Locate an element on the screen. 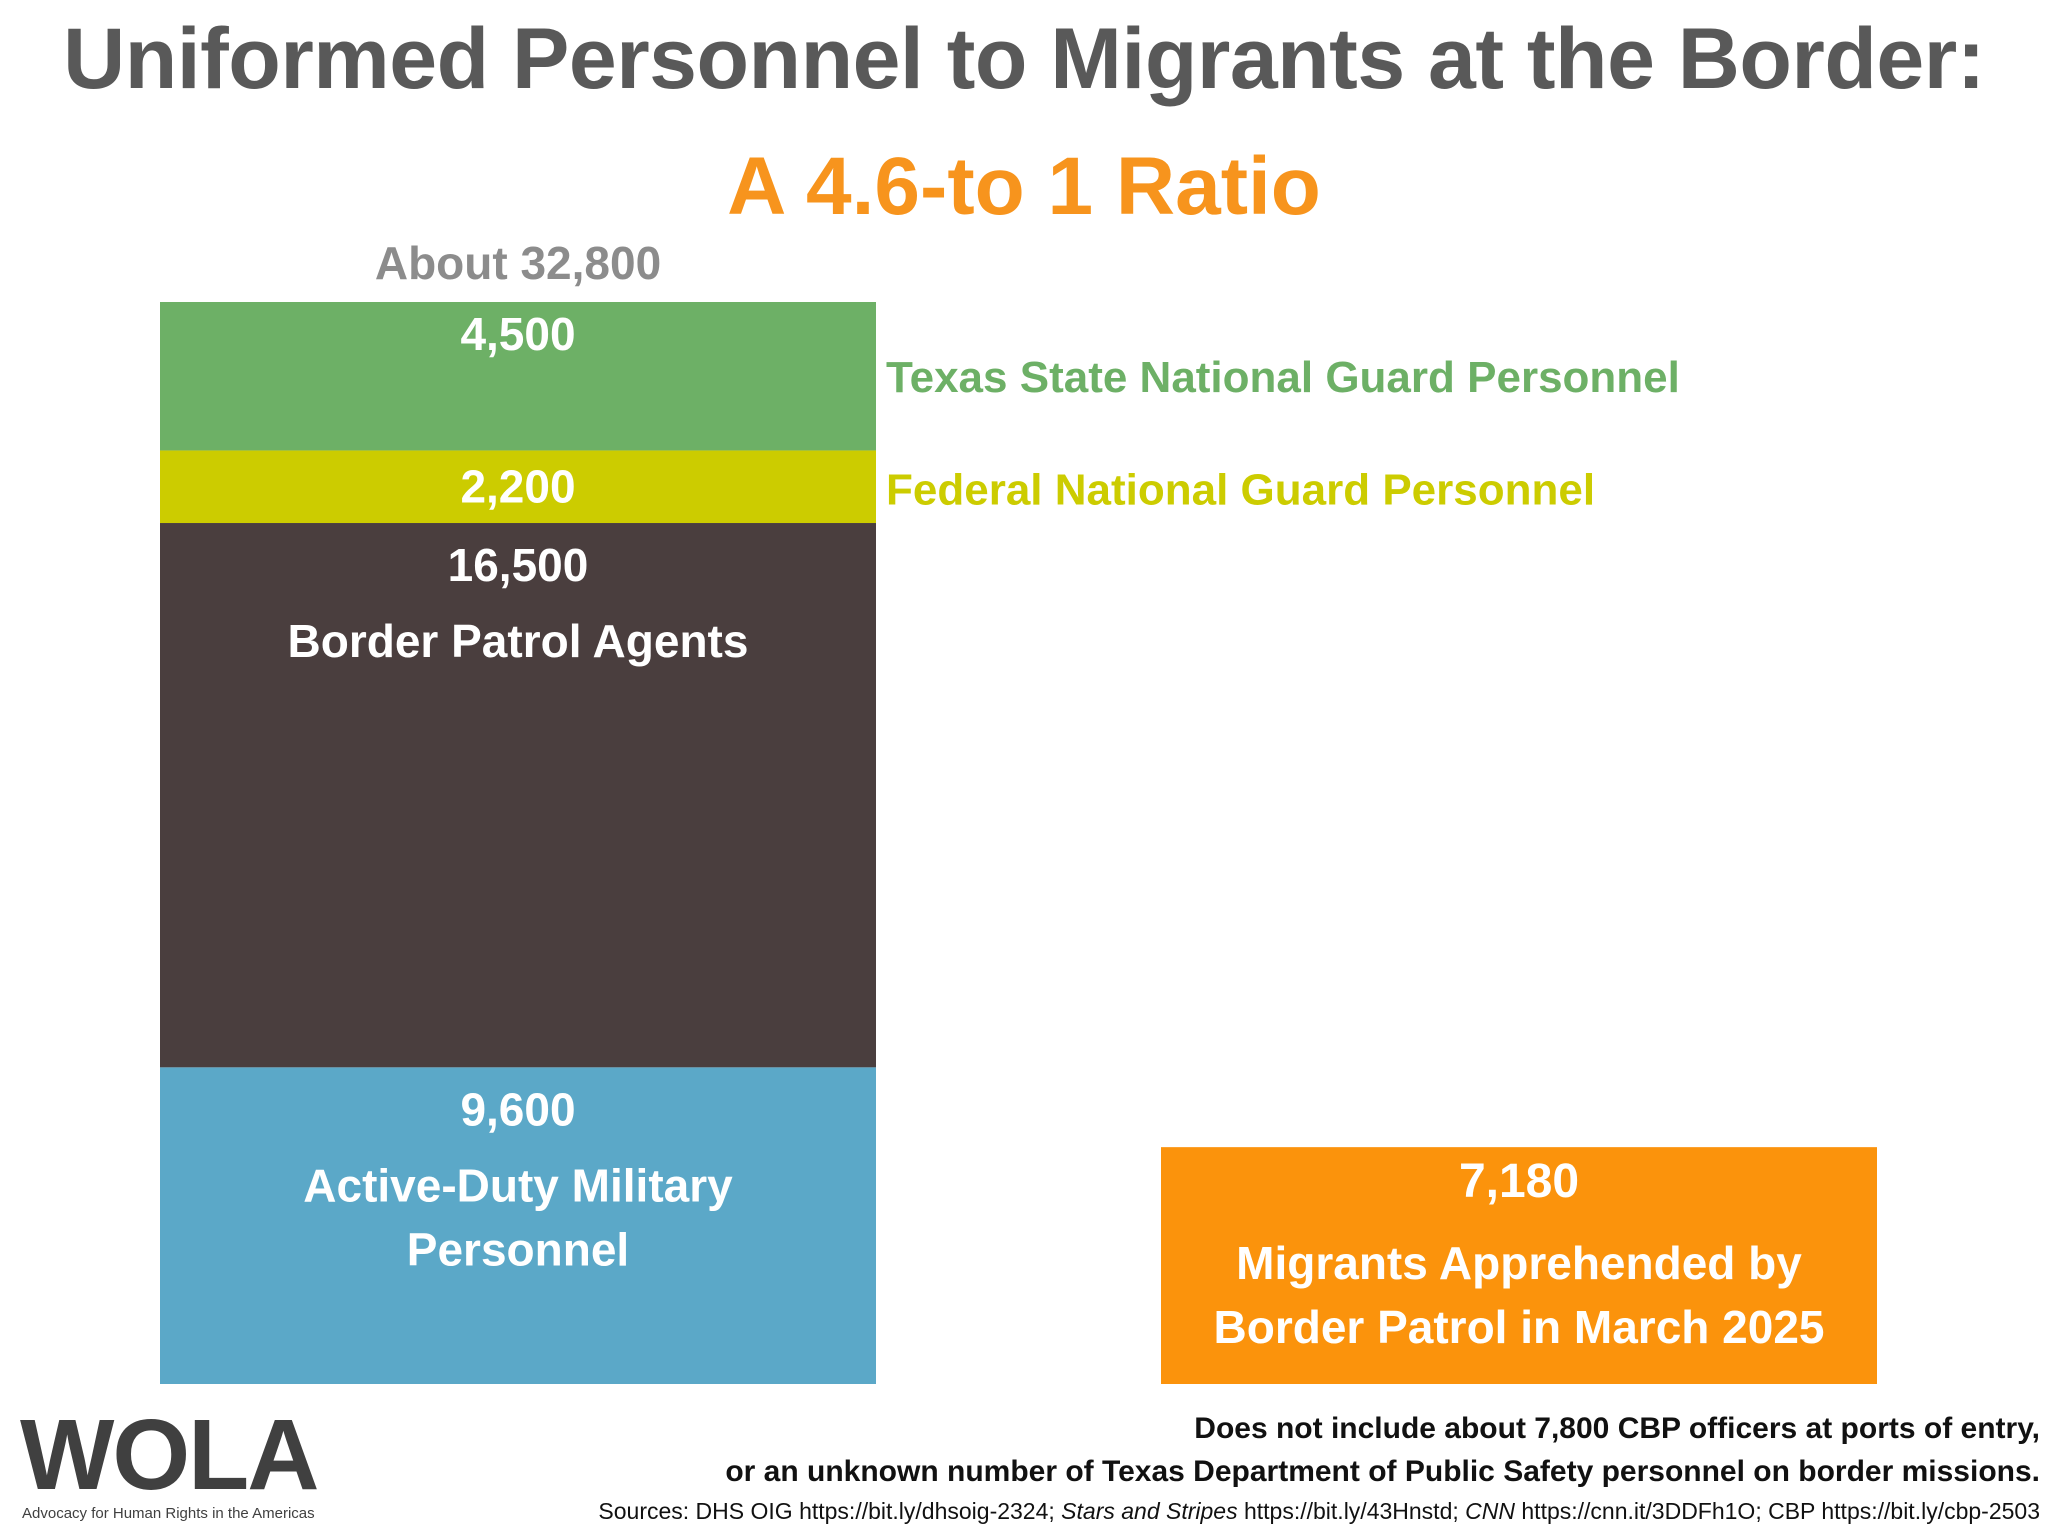 The image size is (2048, 1536). bar-segment-federal_ng is located at coordinates (518, 487).